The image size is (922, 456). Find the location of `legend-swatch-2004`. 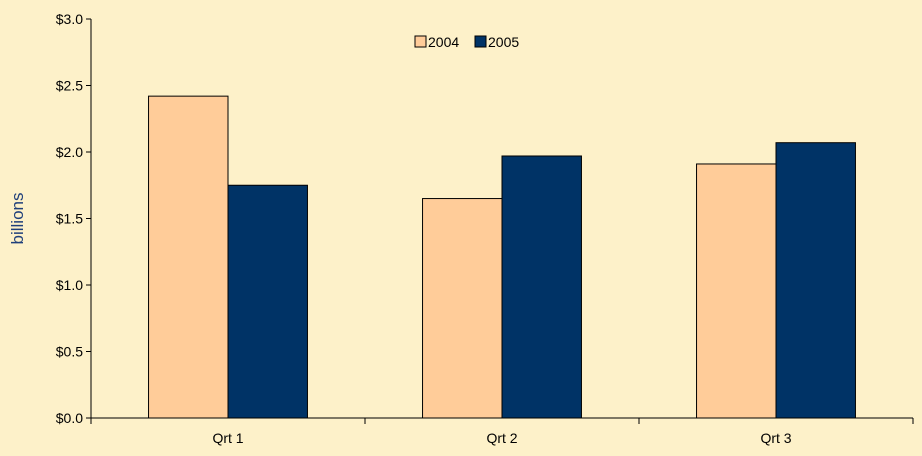

legend-swatch-2004 is located at coordinates (420, 41).